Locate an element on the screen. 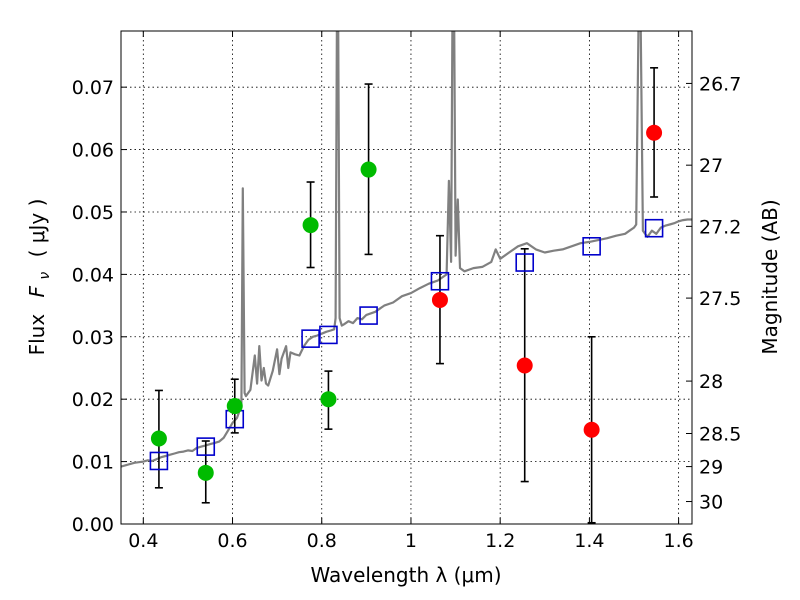 The image size is (800, 600). x-tick-label: 0.6 is located at coordinates (232, 541).